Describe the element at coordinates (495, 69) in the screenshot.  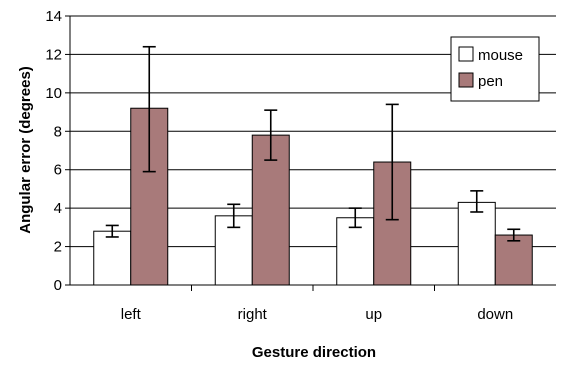
I see `legend: mouse pen` at that location.